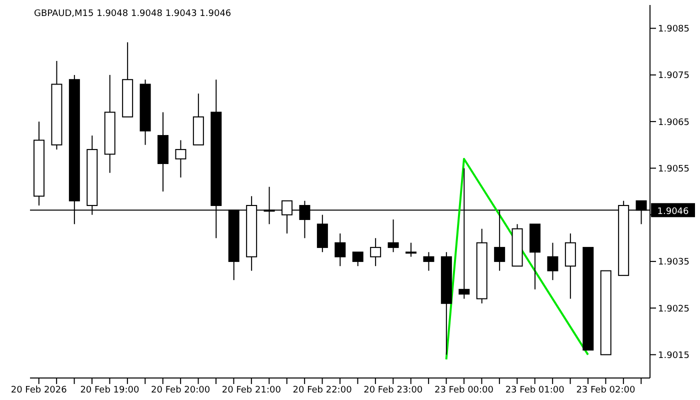 Image resolution: width=700 pixels, height=400 pixels. I want to click on x-tick-label: 20 Feb 23:00, so click(393, 390).